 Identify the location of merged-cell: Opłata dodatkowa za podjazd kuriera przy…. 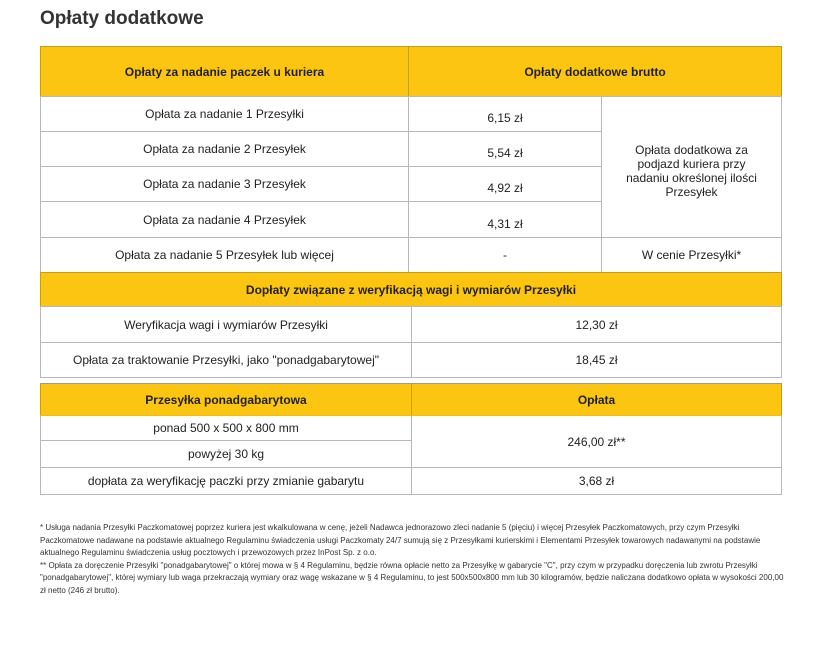
(691, 167).